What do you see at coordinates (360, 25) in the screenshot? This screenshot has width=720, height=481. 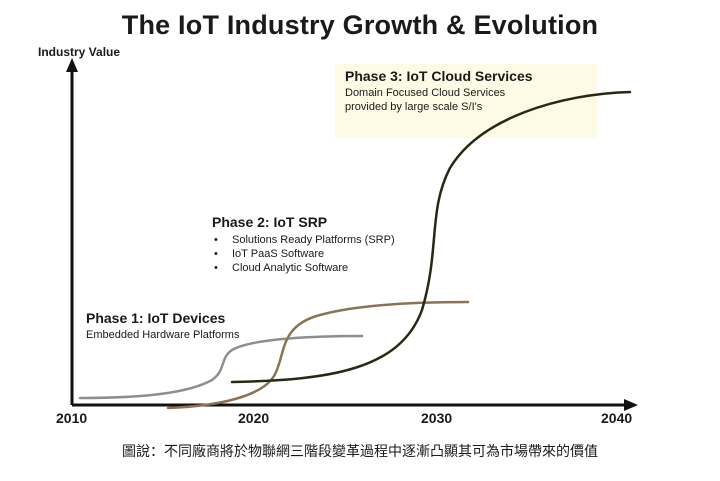 I see `diagram-title: The IoT Industry Growth & Evolution` at bounding box center [360, 25].